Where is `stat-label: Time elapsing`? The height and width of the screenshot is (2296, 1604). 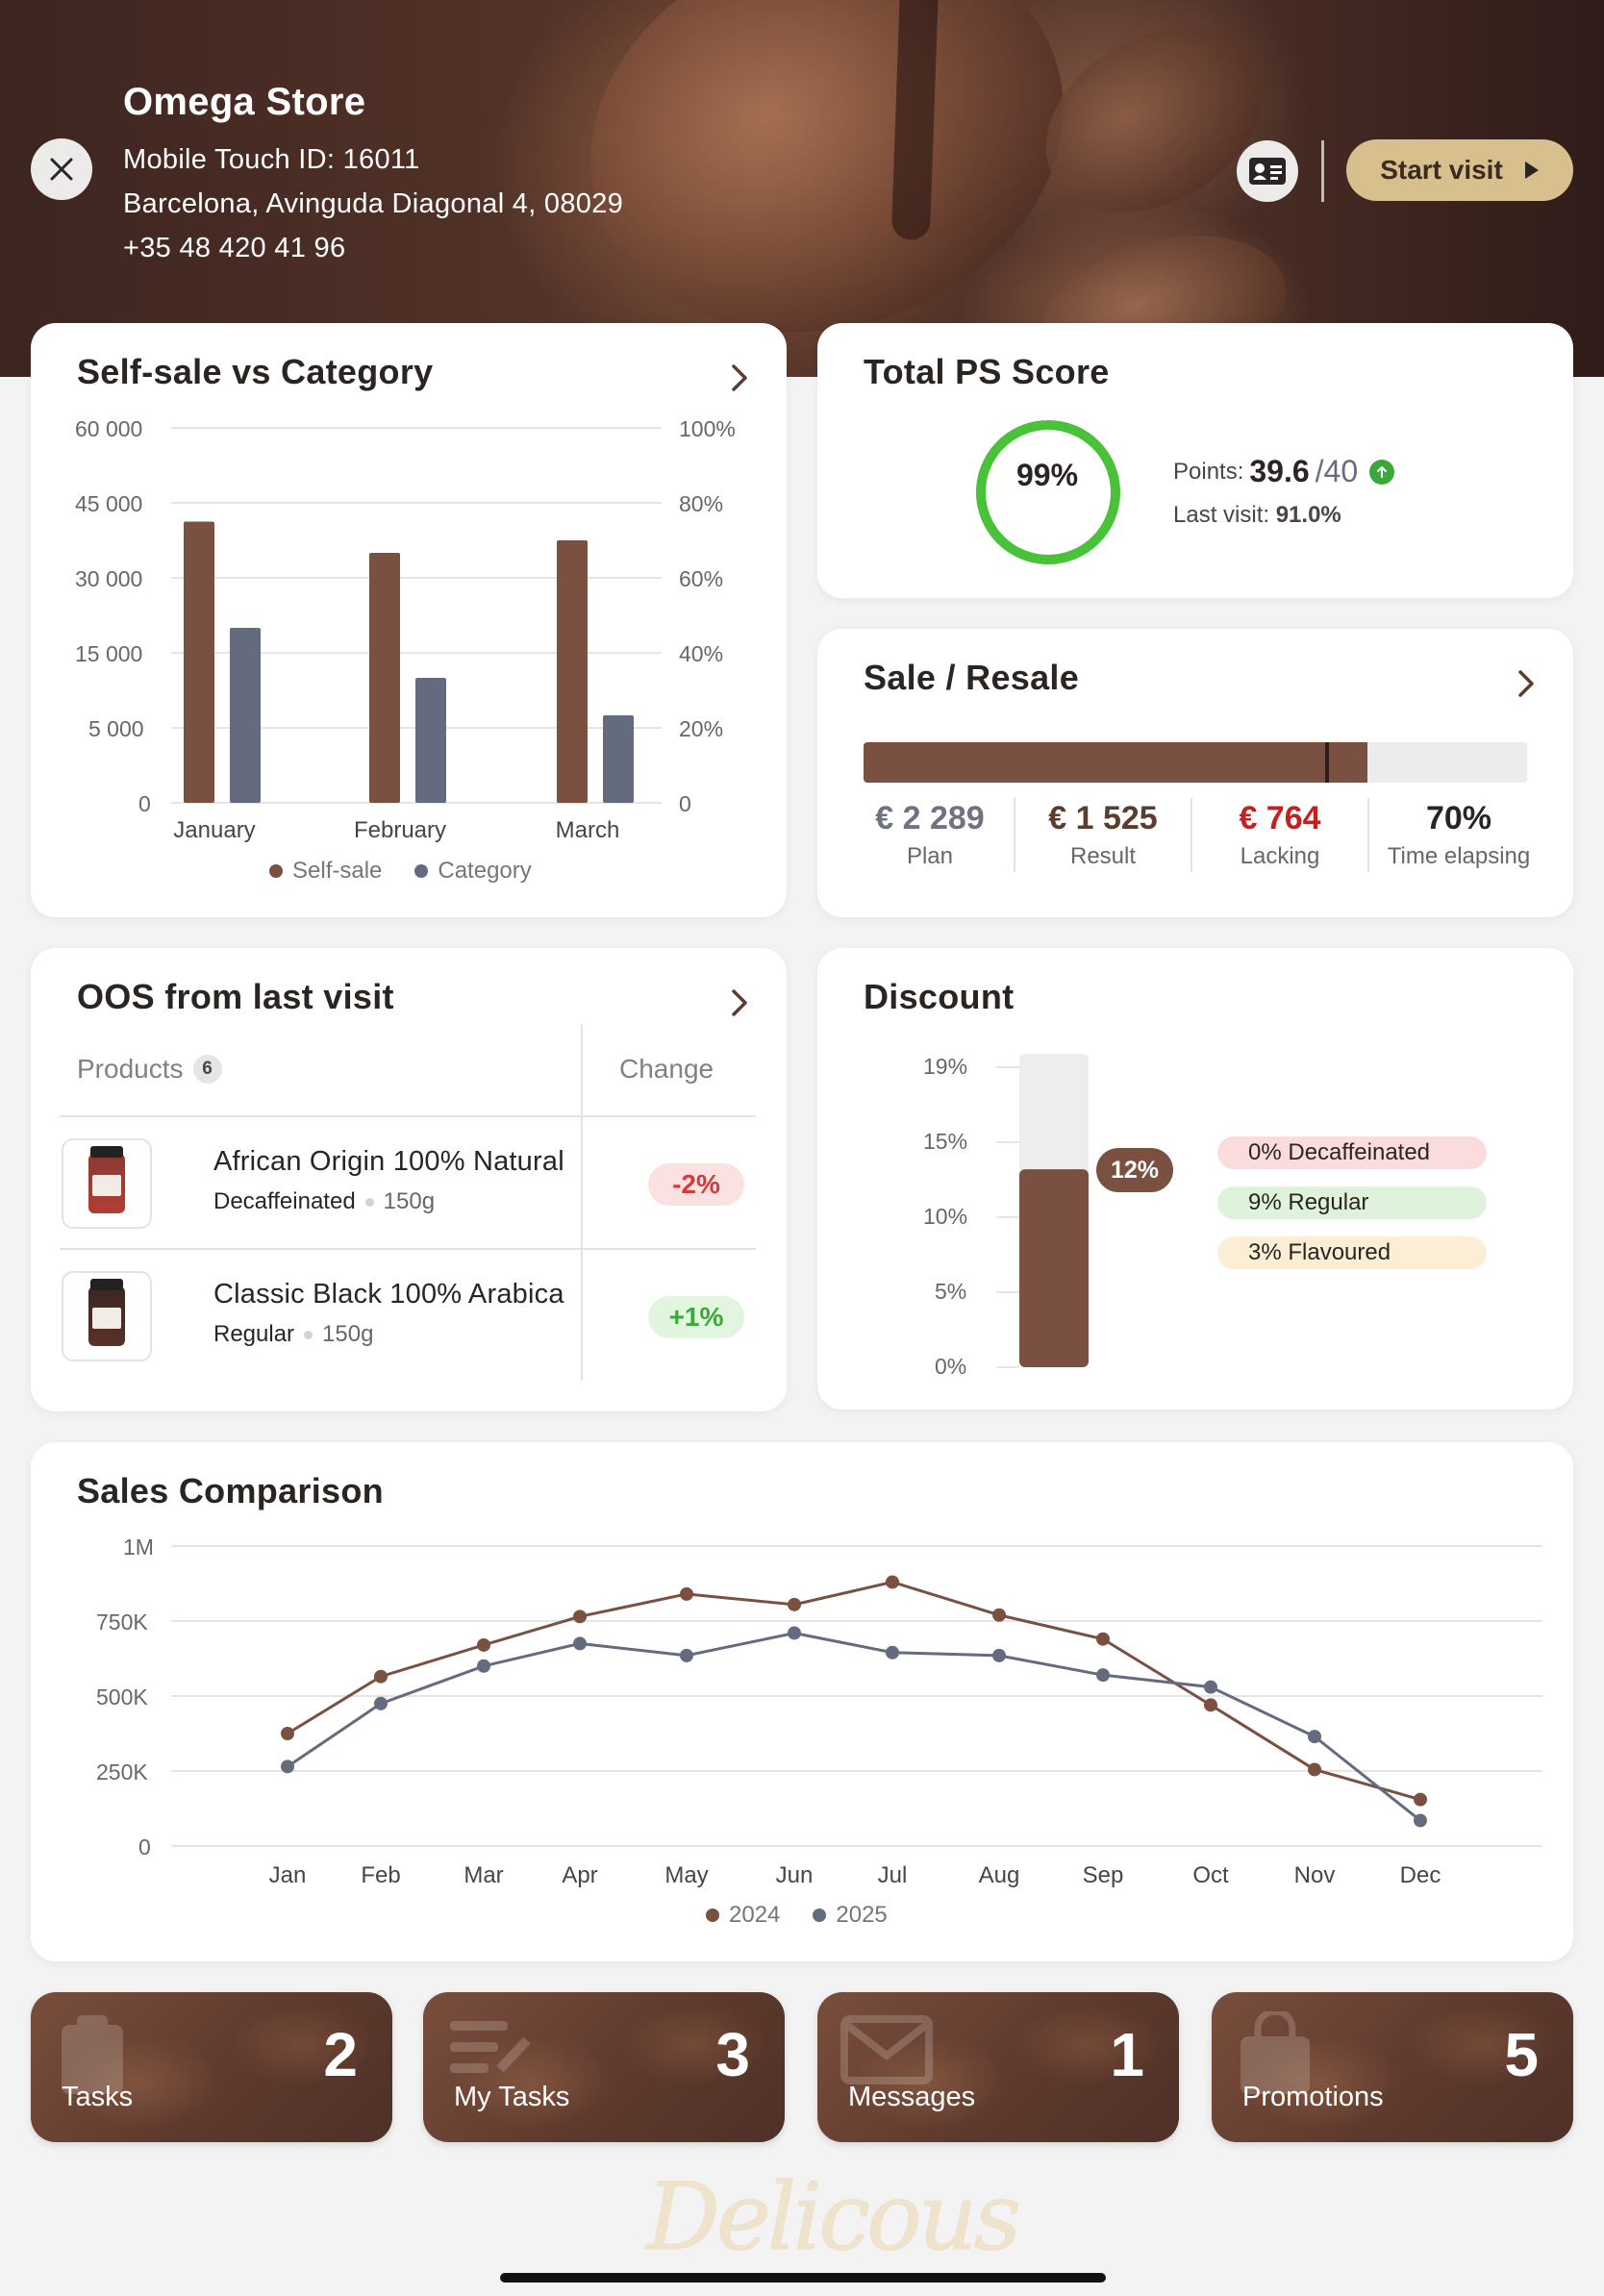
stat-label: Time elapsing is located at coordinates (1459, 856).